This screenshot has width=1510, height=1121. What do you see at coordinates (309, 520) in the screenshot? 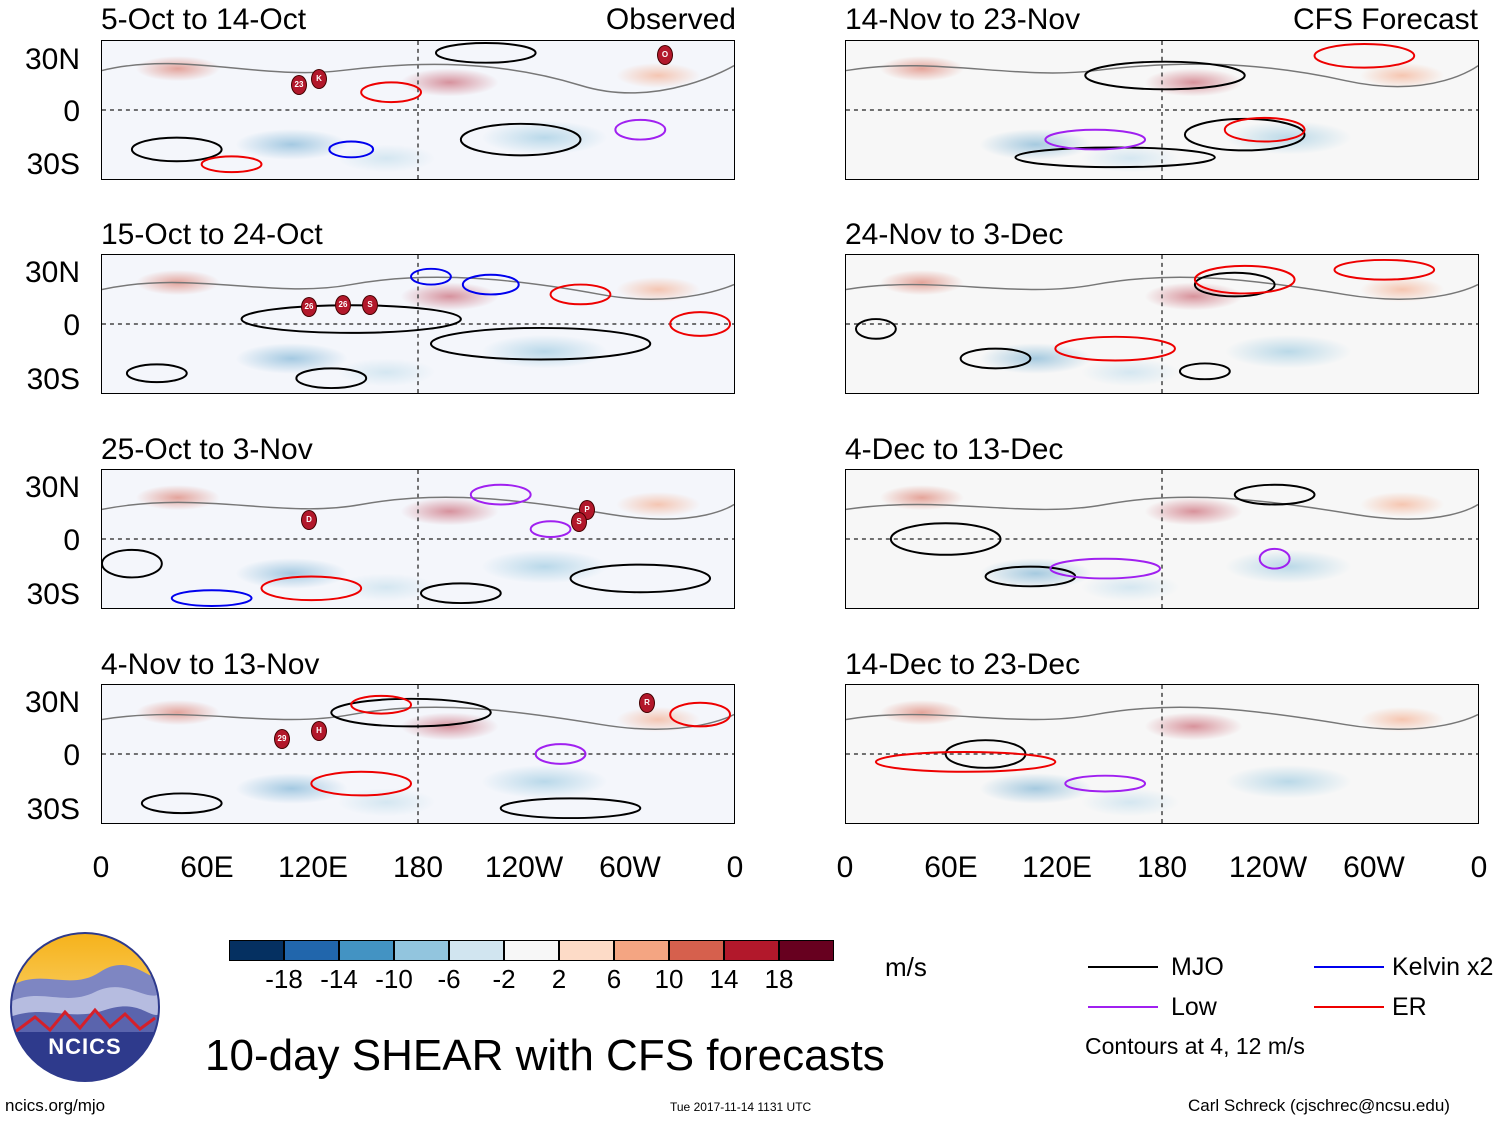
I see `storm-marker: D` at bounding box center [309, 520].